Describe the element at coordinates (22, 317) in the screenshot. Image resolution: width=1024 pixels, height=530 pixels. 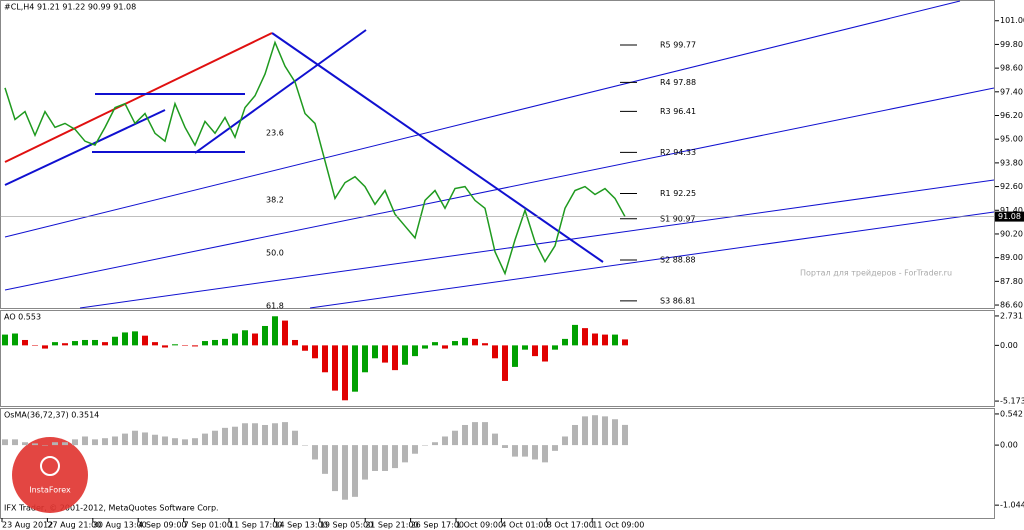
I see `ao-title: AO 0.553` at that location.